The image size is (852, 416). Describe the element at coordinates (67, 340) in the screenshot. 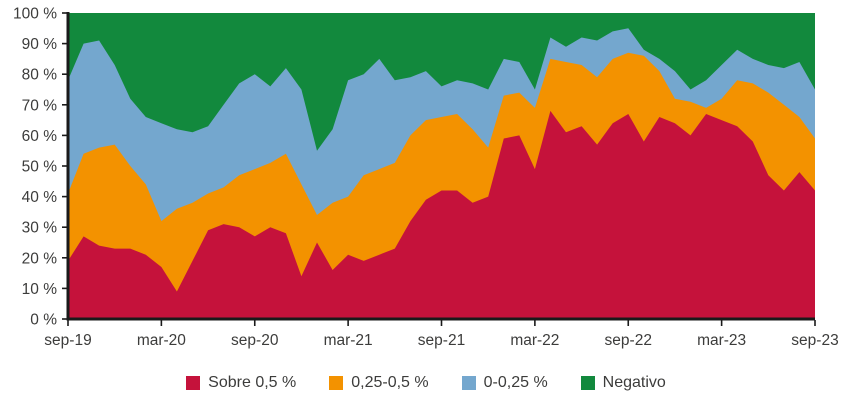

I see `x-tick-label: sep-19` at that location.